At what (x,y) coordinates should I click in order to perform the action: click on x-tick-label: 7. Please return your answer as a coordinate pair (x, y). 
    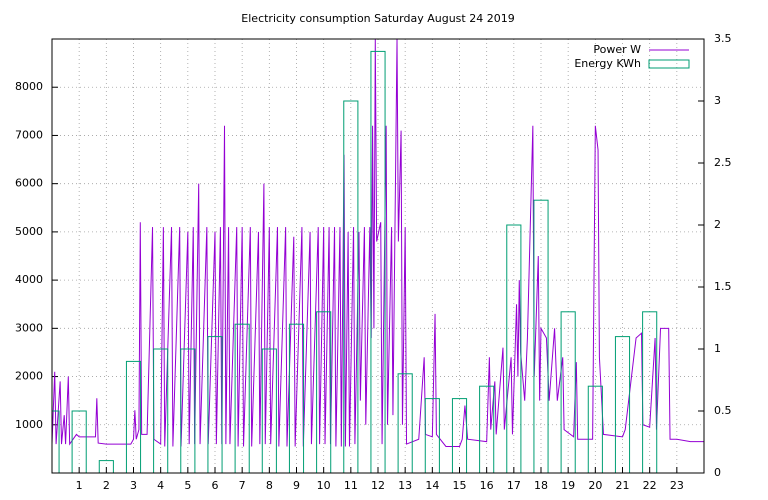
    Looking at the image, I should click on (242, 485).